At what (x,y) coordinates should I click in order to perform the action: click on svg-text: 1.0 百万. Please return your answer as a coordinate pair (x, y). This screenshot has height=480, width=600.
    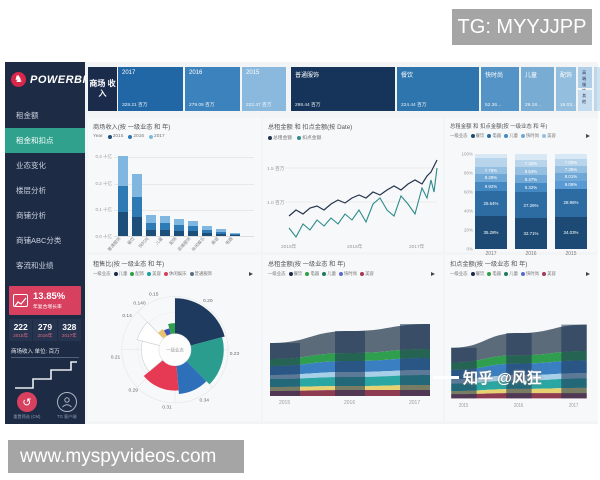
    Looking at the image, I should click on (276, 203).